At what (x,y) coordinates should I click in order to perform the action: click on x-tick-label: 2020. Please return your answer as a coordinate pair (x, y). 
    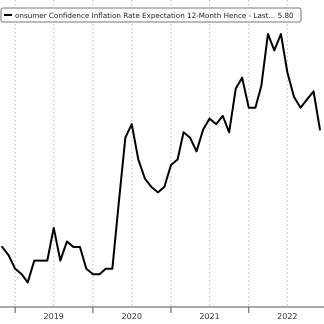
    Looking at the image, I should click on (132, 316).